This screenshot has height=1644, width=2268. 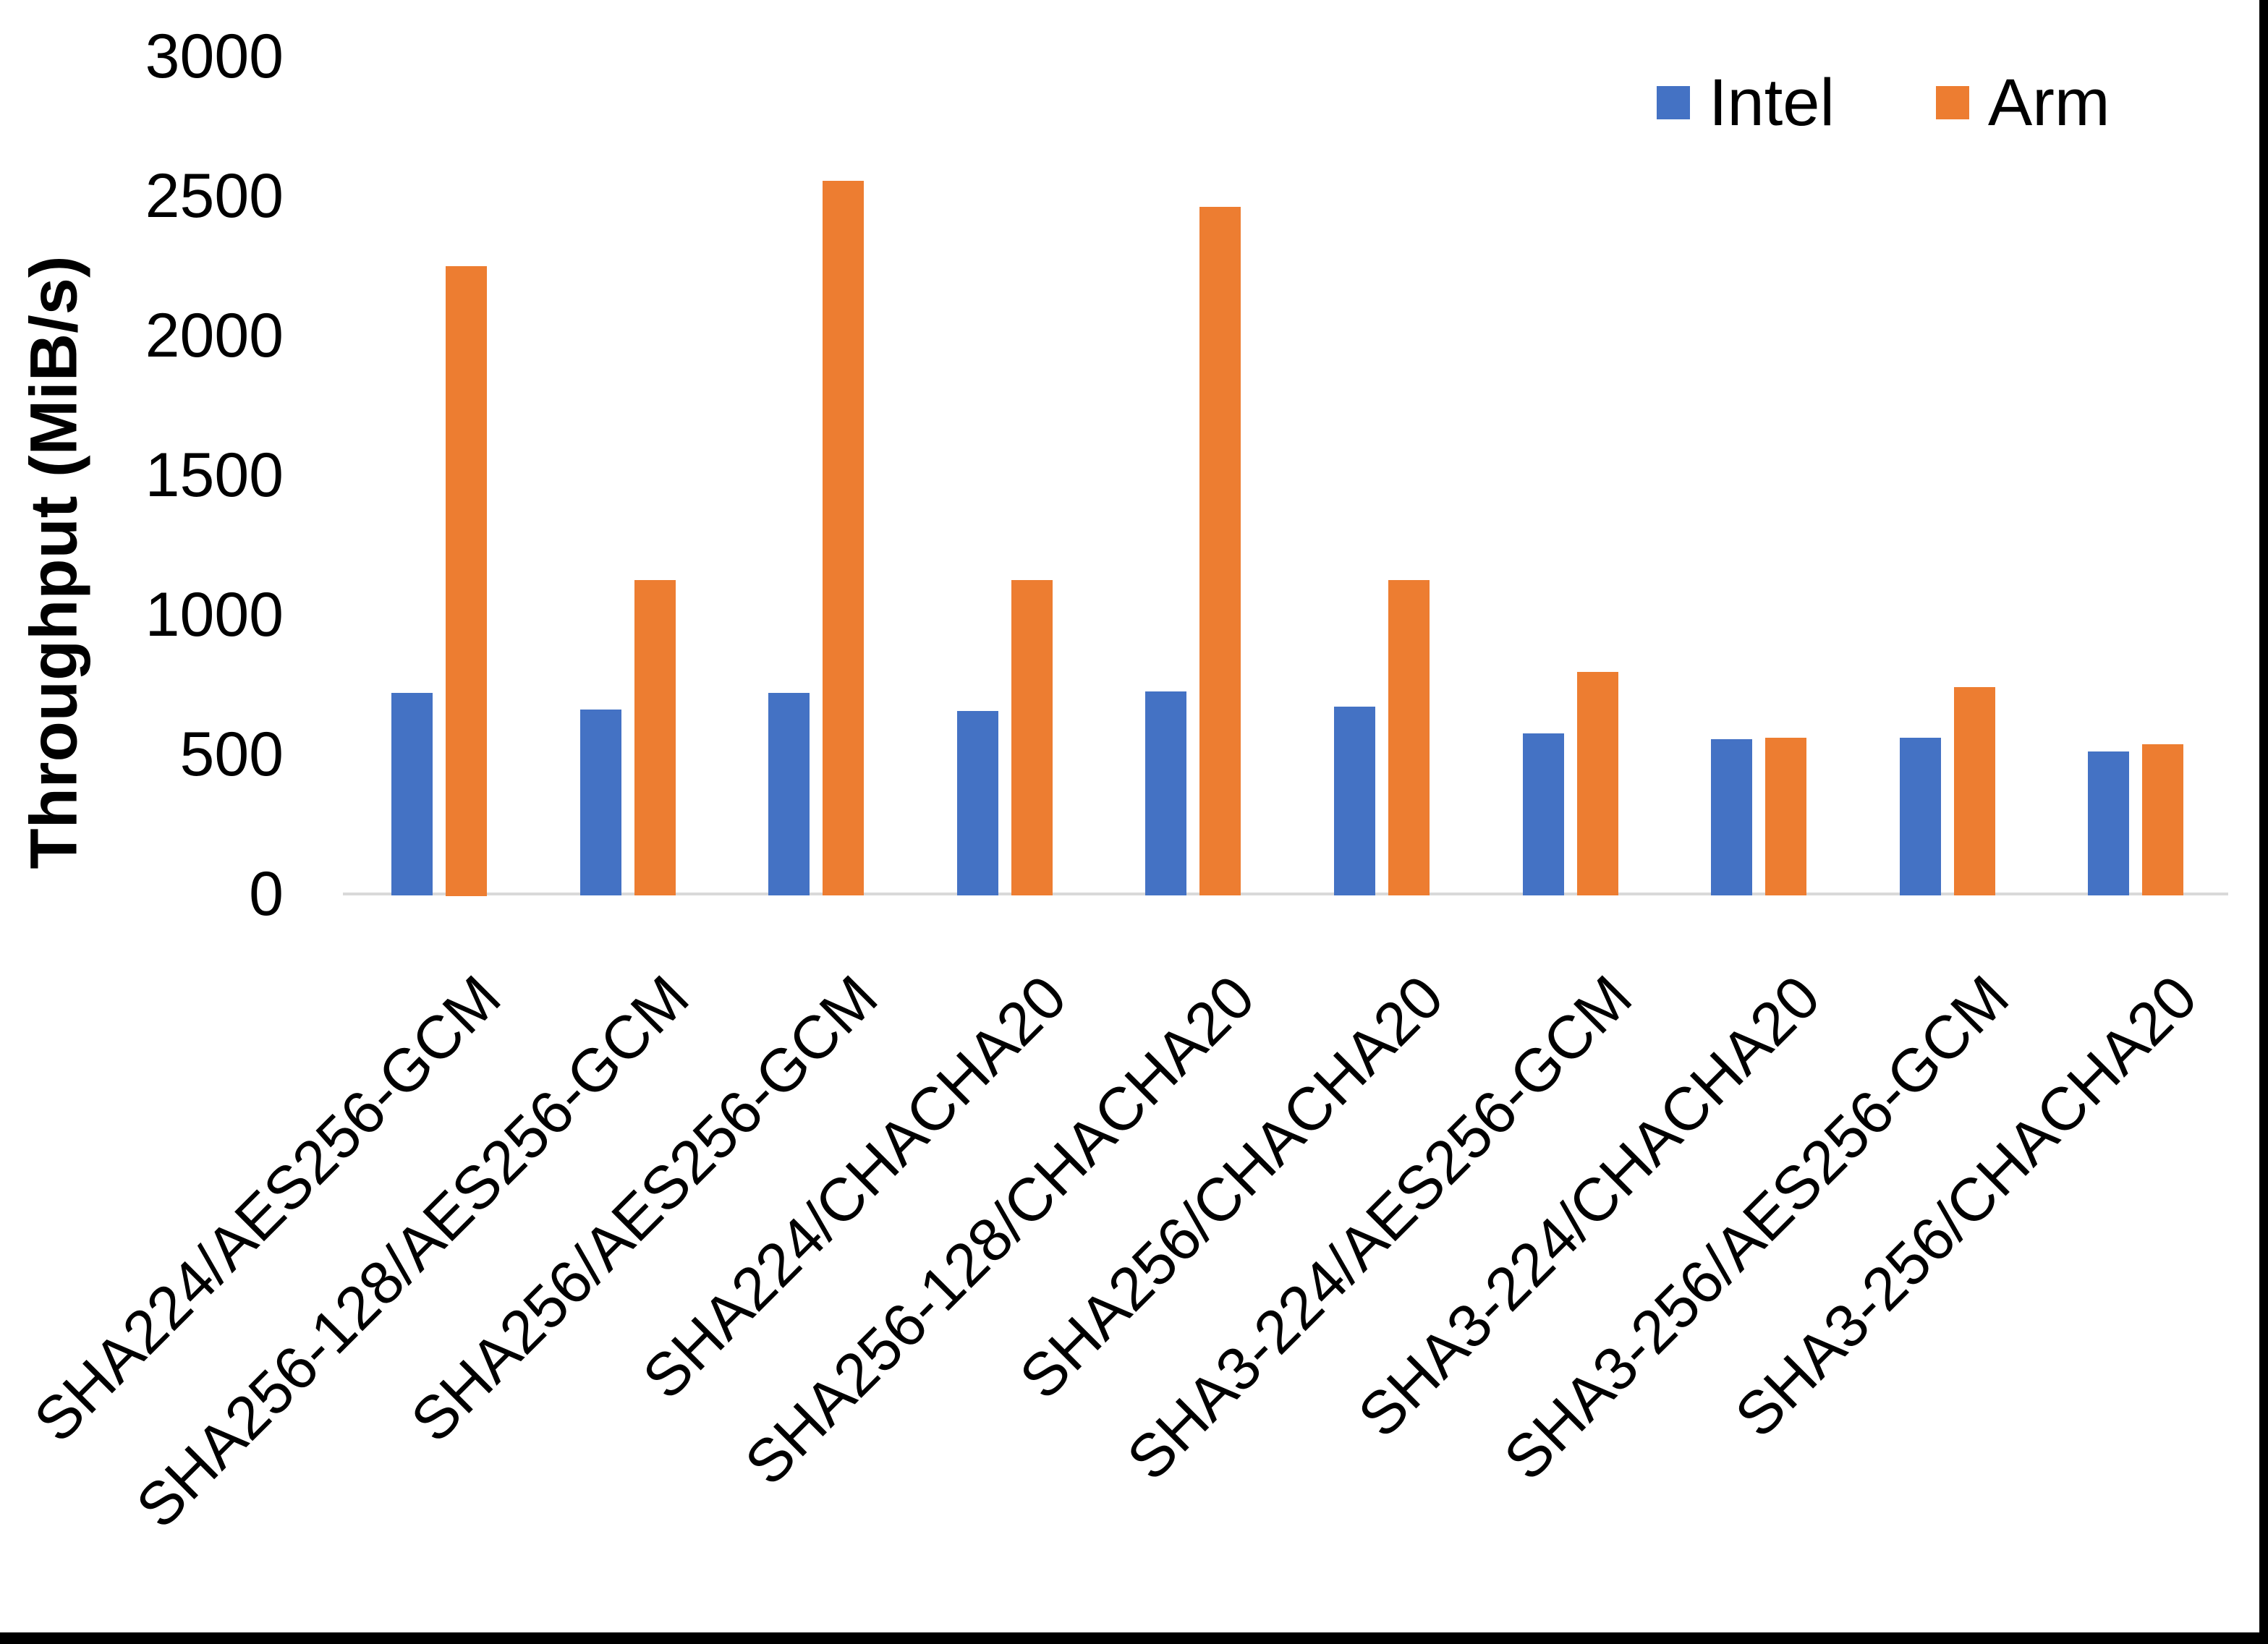 I want to click on arm-bar-sha256-128/aes256-gcm, so click(x=655, y=737).